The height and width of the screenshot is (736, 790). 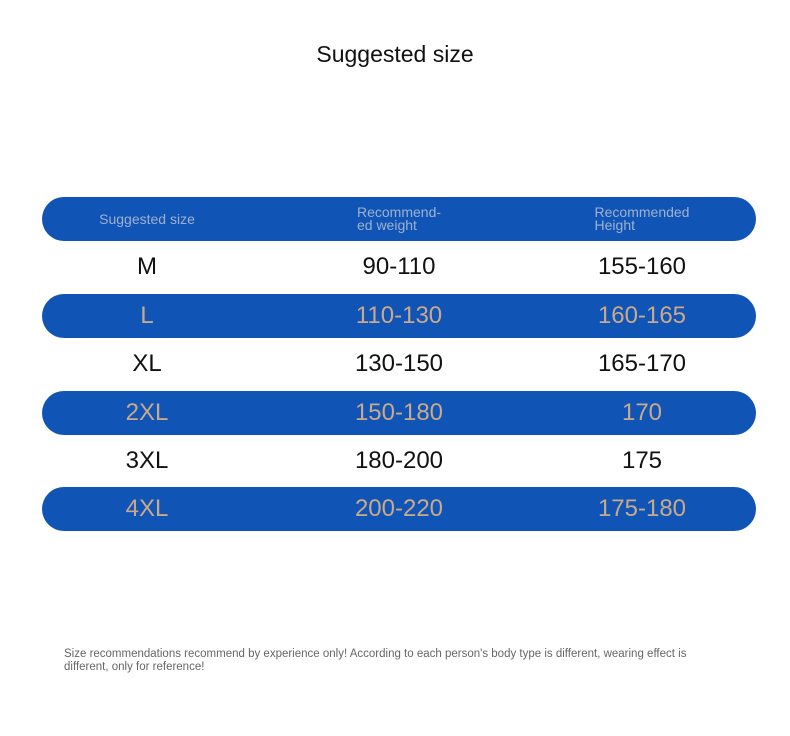 I want to click on header-cell-height: Recommended Height, so click(x=642, y=219).